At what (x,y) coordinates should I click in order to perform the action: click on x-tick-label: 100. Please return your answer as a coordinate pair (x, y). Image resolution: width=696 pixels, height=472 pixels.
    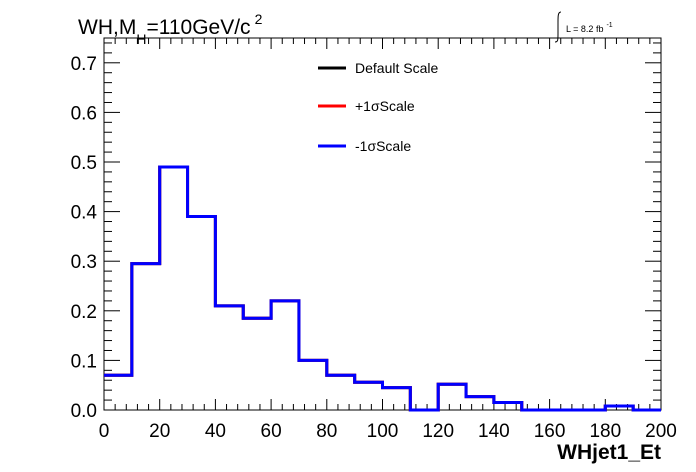
    Looking at the image, I should click on (383, 431).